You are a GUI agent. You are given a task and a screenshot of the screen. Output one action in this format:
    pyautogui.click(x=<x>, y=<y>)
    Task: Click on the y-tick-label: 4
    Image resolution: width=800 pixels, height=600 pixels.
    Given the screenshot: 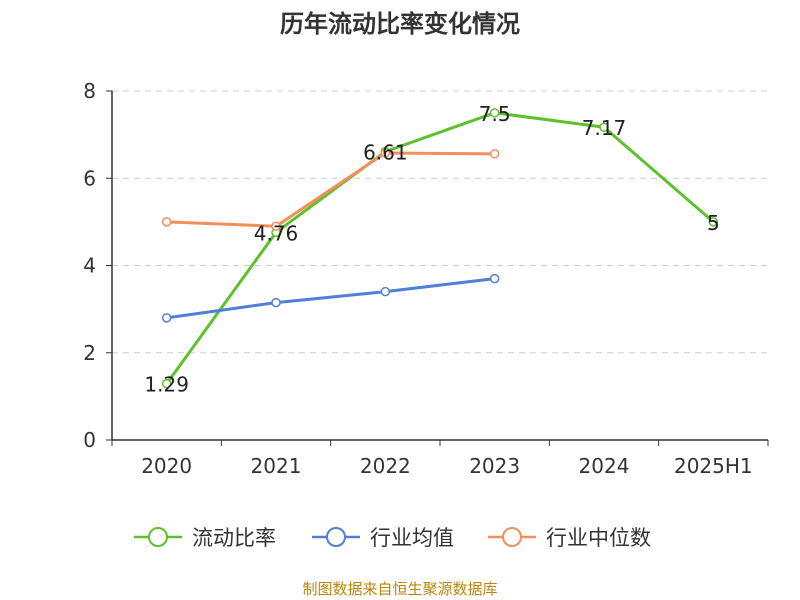 What is the action you would take?
    pyautogui.click(x=89, y=266)
    